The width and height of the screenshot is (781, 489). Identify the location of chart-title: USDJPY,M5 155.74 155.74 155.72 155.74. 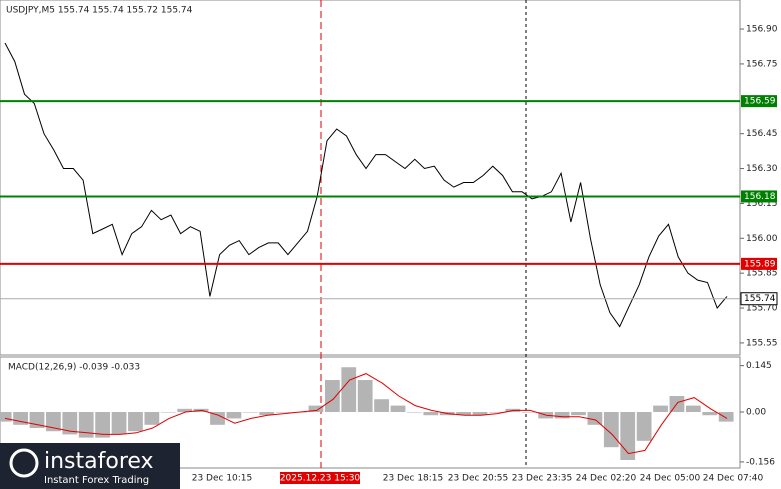
(99, 11).